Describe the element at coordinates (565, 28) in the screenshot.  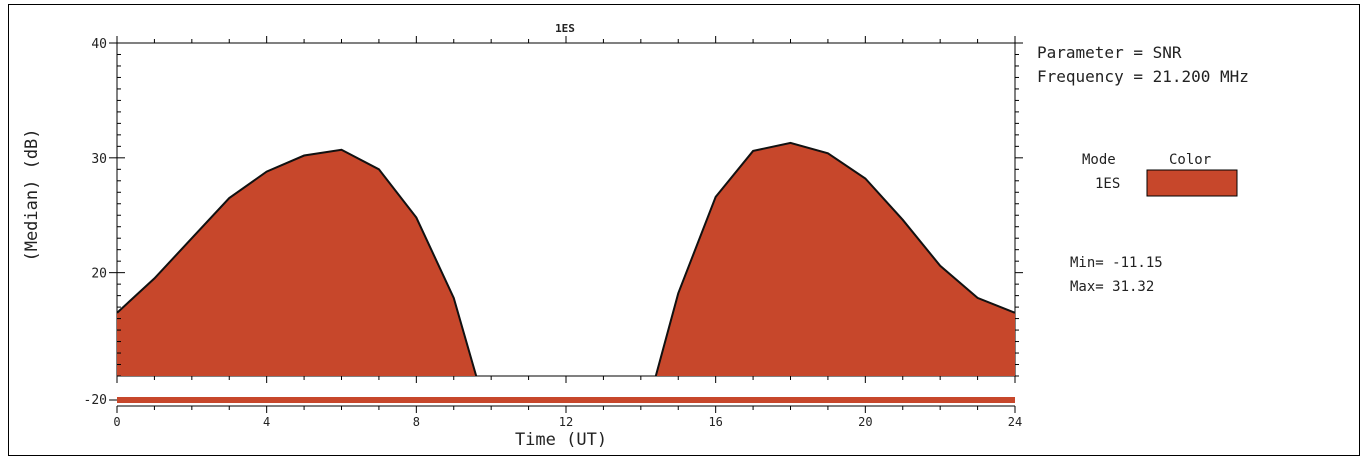
I see `chart-title: 1ES` at that location.